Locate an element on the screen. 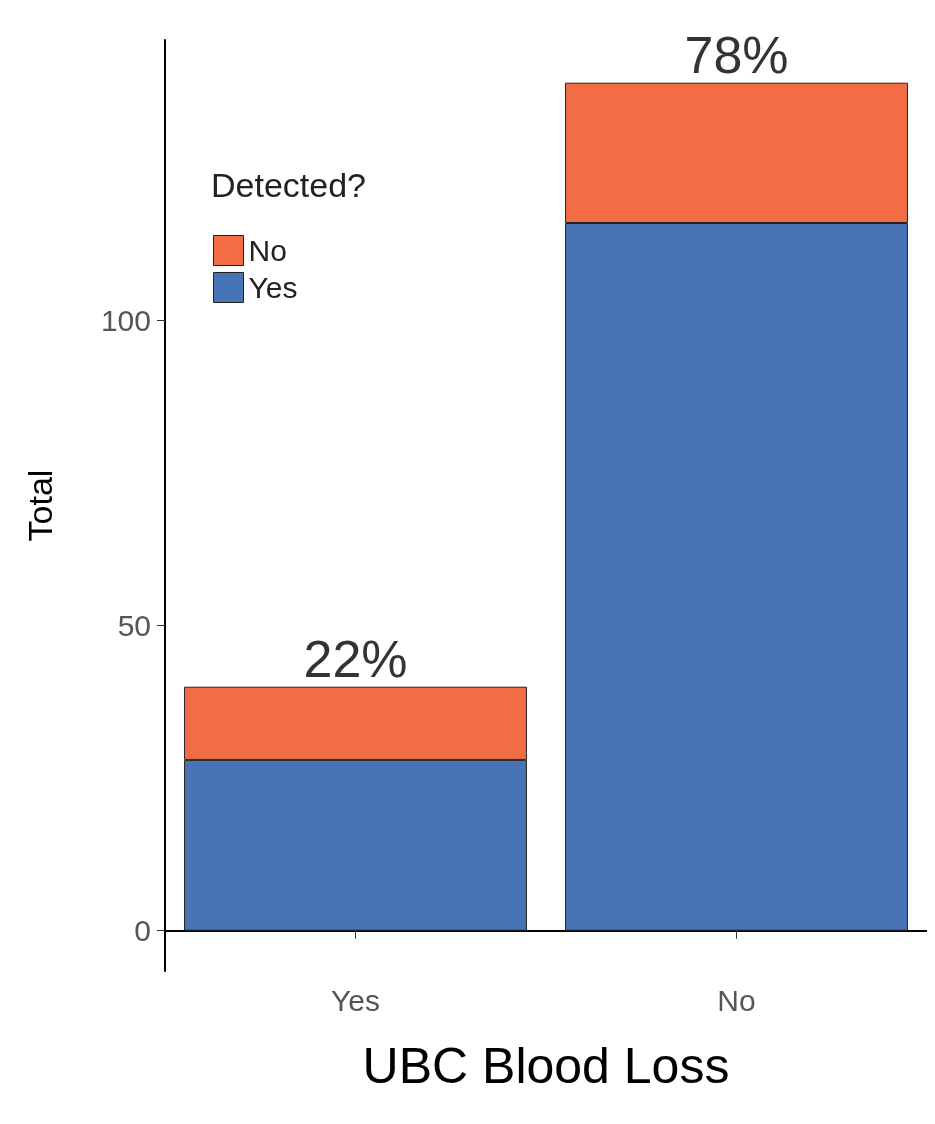 This screenshot has width=935, height=1124. annotation: 22% is located at coordinates (355, 658).